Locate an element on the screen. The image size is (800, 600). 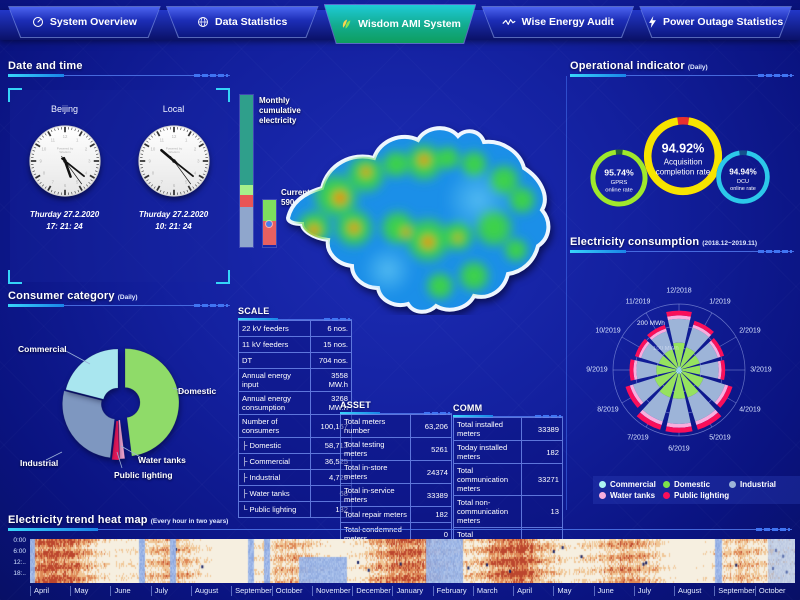
tab-power-outage-statistics: Power Outage Statistics is located at coordinates (715, 22).